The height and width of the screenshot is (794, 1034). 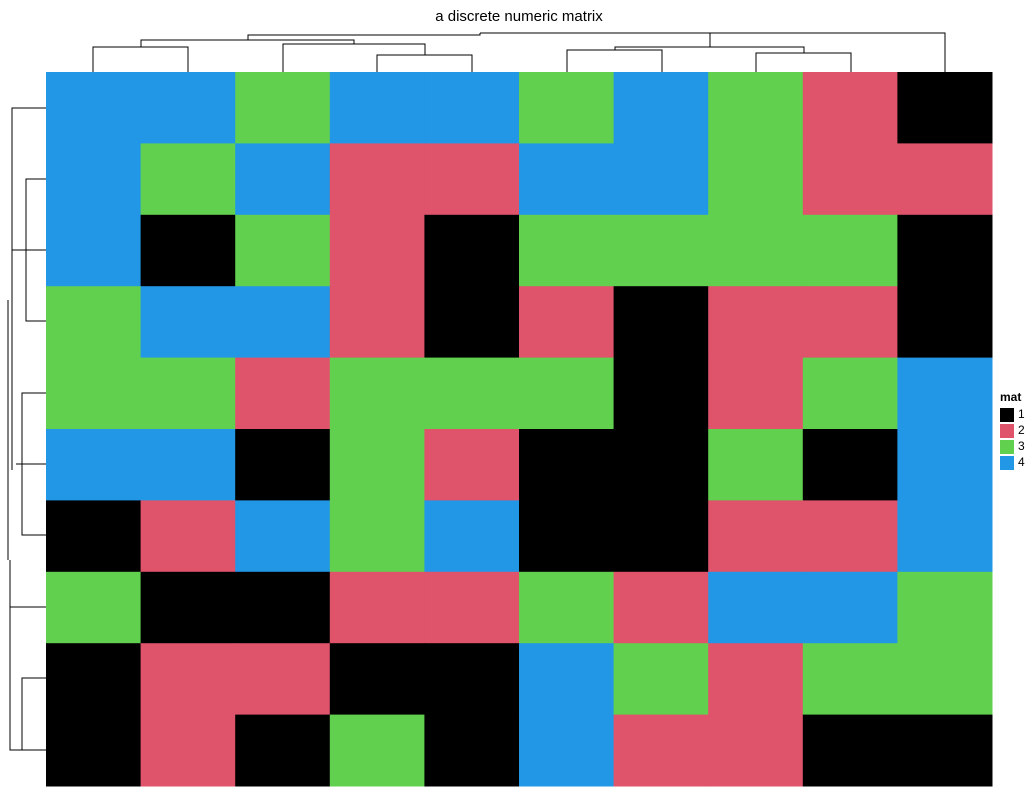 I want to click on chart-title: a discrete numeric matrix, so click(x=519, y=16).